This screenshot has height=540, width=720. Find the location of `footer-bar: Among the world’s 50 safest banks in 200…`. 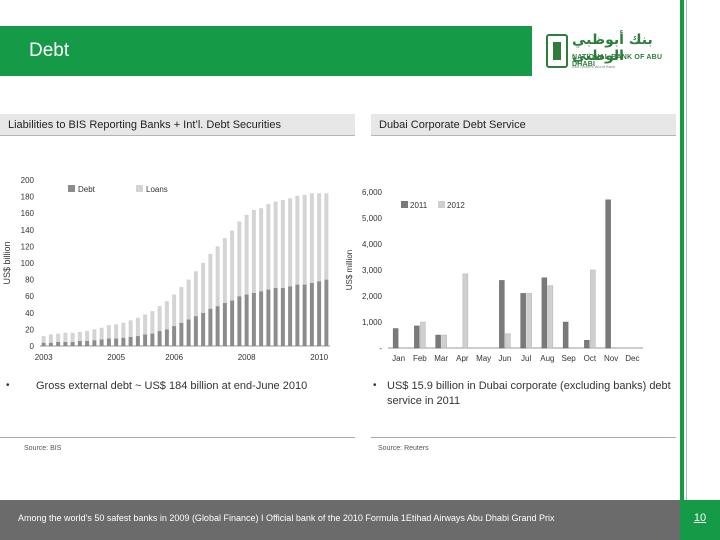

footer-bar: Among the world’s 50 safest banks in 200… is located at coordinates (360, 520).